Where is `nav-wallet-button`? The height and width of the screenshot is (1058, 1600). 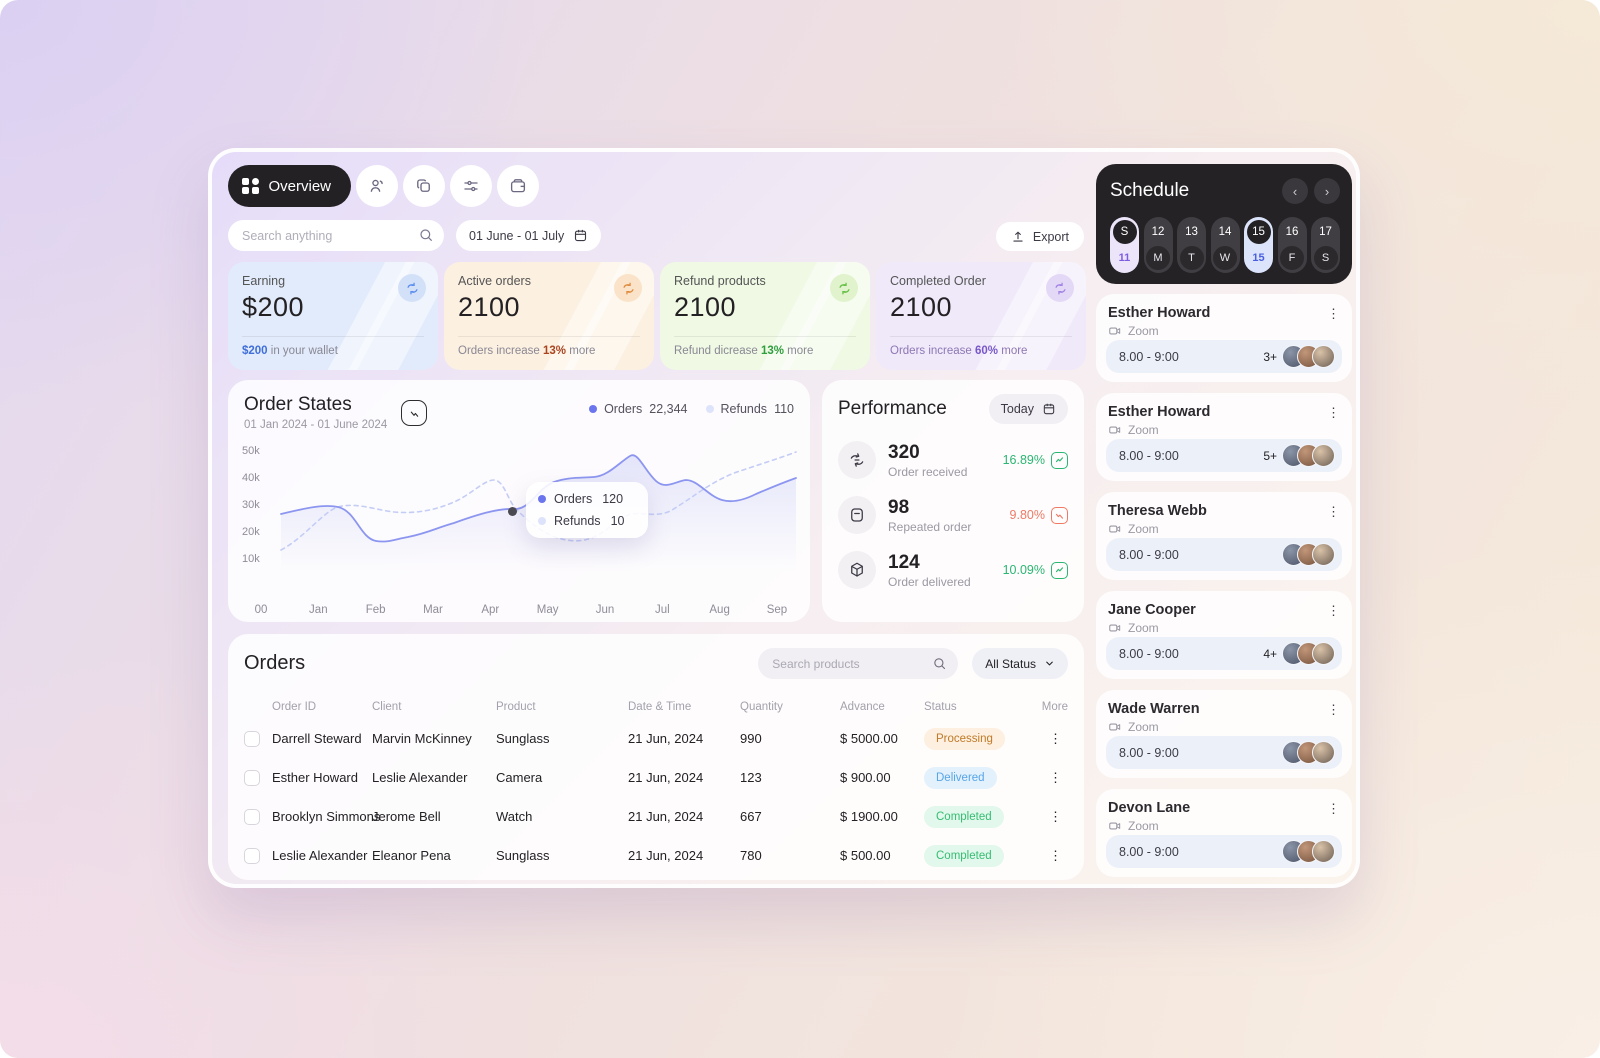 nav-wallet-button is located at coordinates (518, 186).